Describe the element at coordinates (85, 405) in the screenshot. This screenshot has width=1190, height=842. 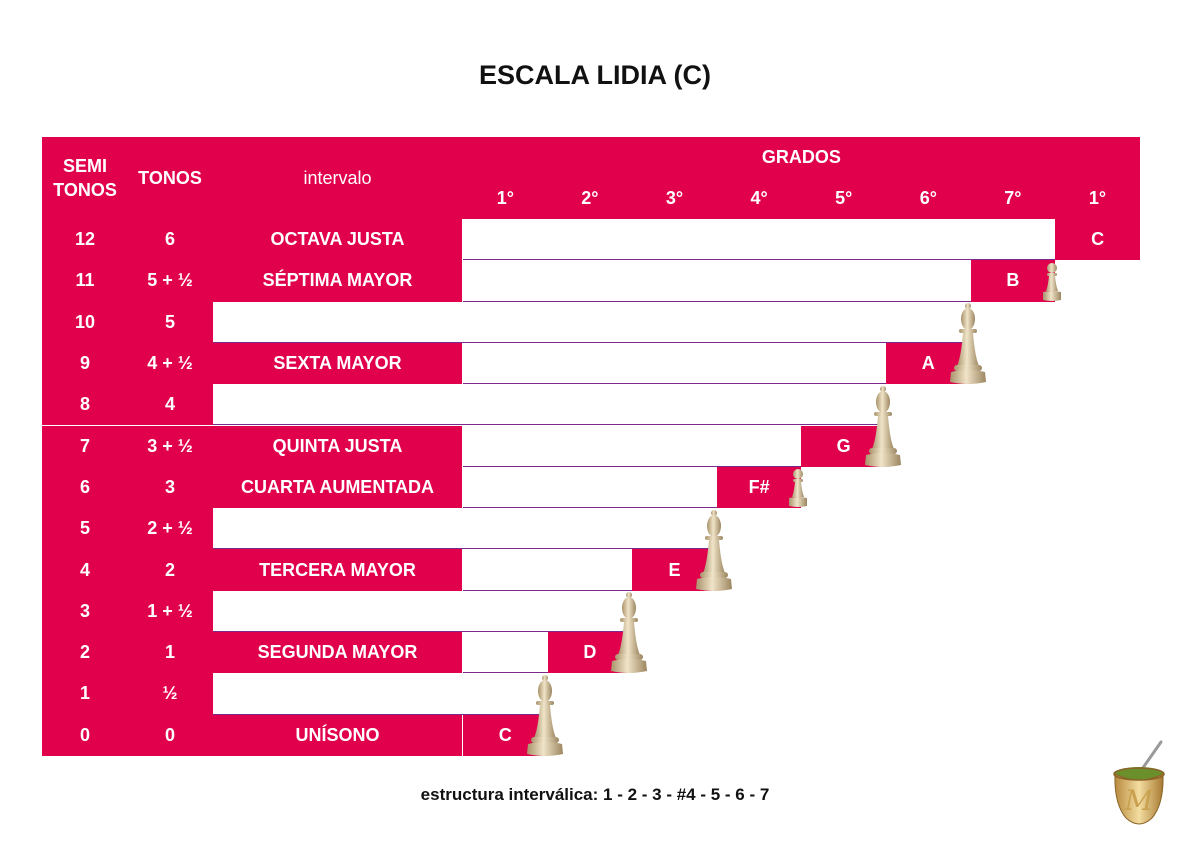
I see `semitonos-cell: 8` at that location.